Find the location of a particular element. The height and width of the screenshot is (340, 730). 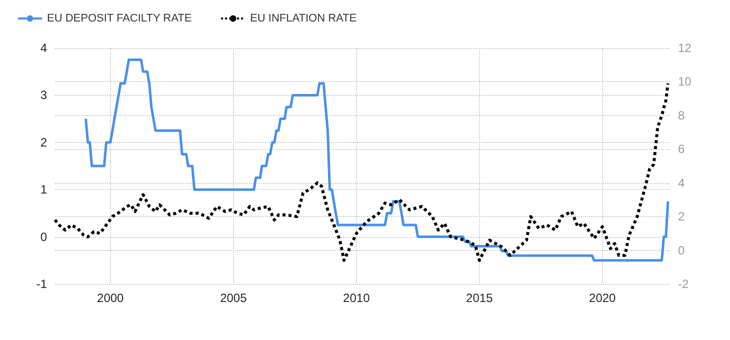

y-tick-label: 3 is located at coordinates (44, 95).